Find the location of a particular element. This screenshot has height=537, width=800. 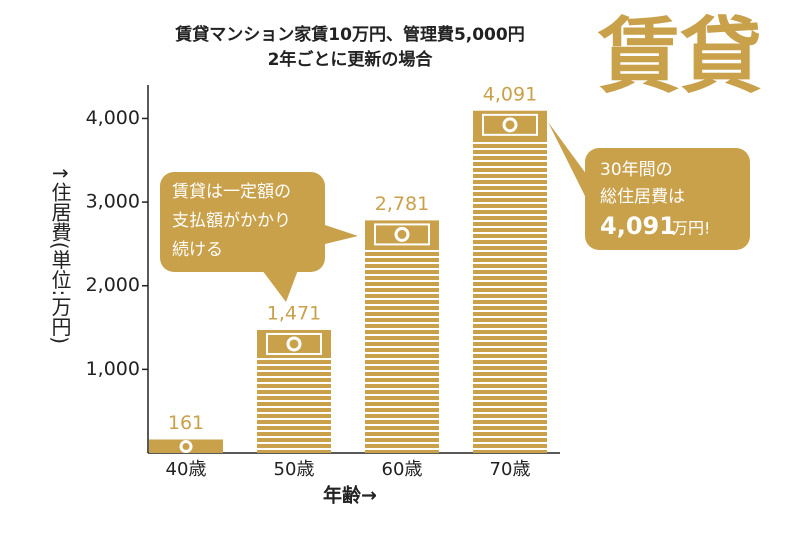

x-tick-label: 70歳 is located at coordinates (510, 469).